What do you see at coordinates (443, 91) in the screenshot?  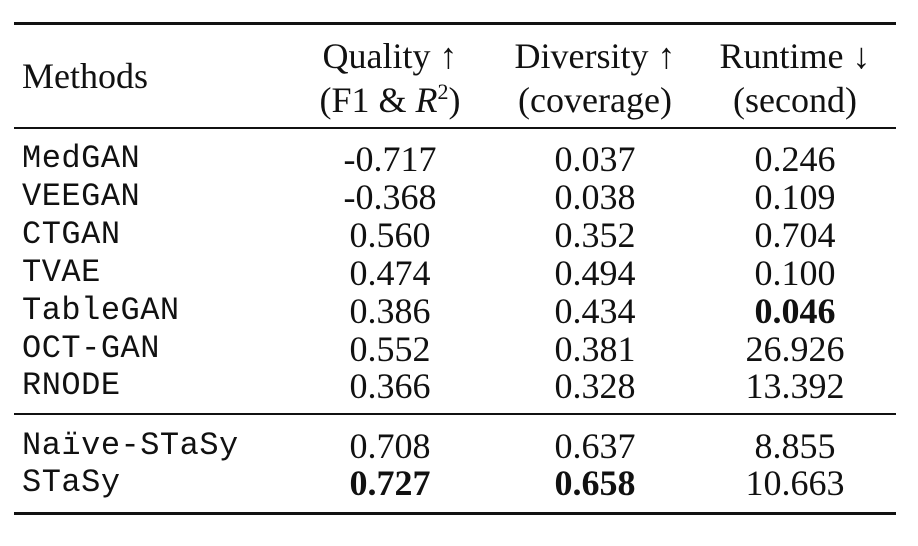 I see `header-quality-sub-exp: 2` at bounding box center [443, 91].